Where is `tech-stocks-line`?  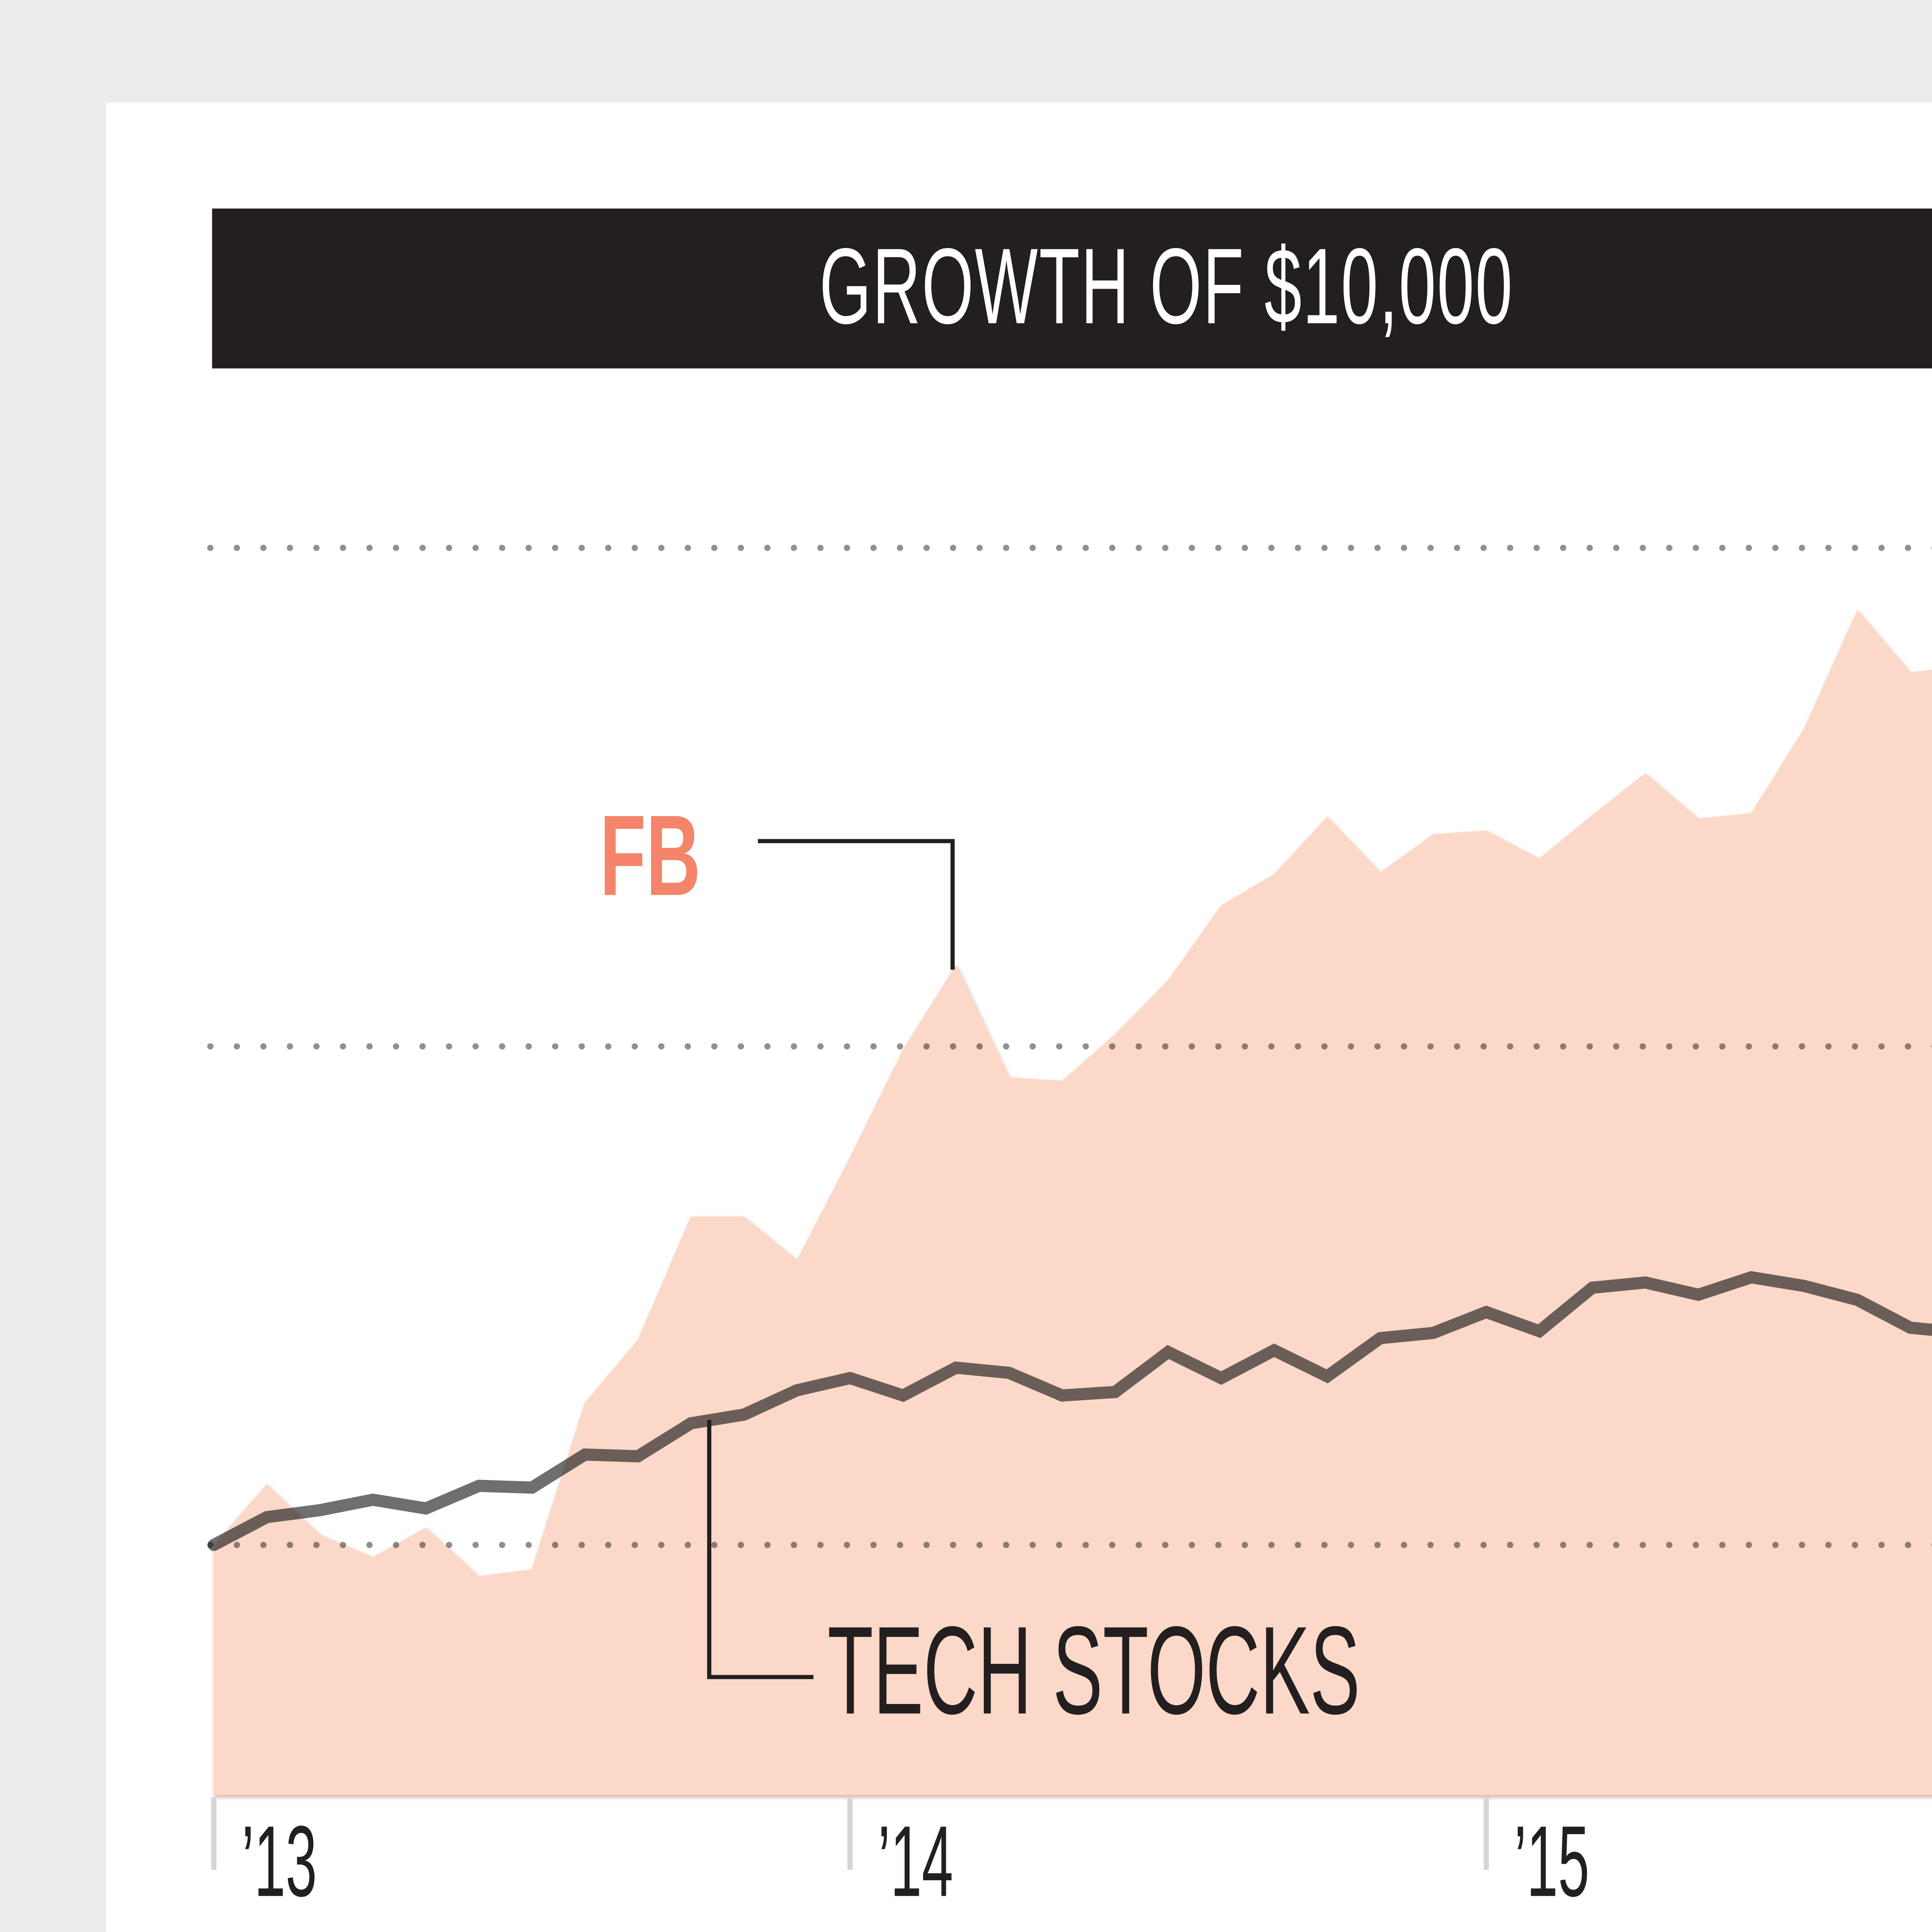 tech-stocks-line is located at coordinates (1070, 1411).